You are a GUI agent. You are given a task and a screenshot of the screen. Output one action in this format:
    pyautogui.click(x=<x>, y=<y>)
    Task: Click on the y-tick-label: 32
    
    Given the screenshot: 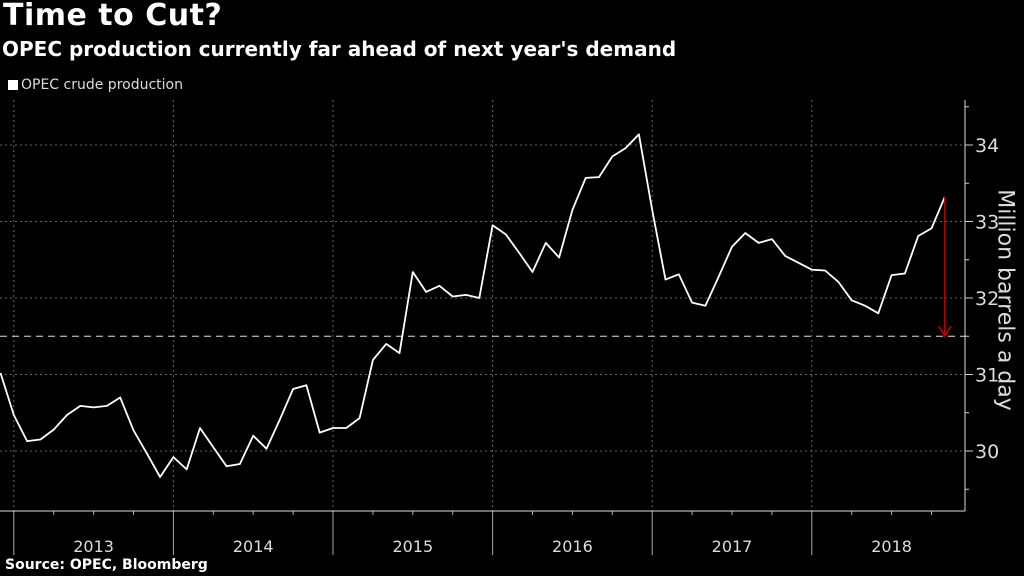 What is the action you would take?
    pyautogui.click(x=987, y=299)
    